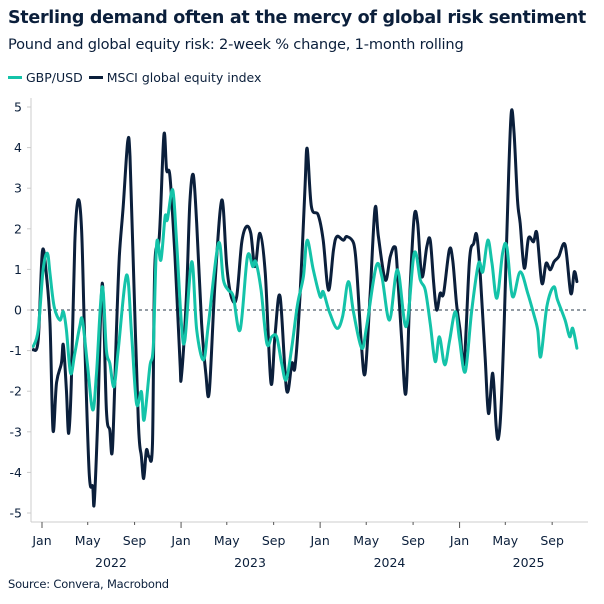 This screenshot has width=604, height=604. I want to click on y-tick-label: -5, so click(16, 513).